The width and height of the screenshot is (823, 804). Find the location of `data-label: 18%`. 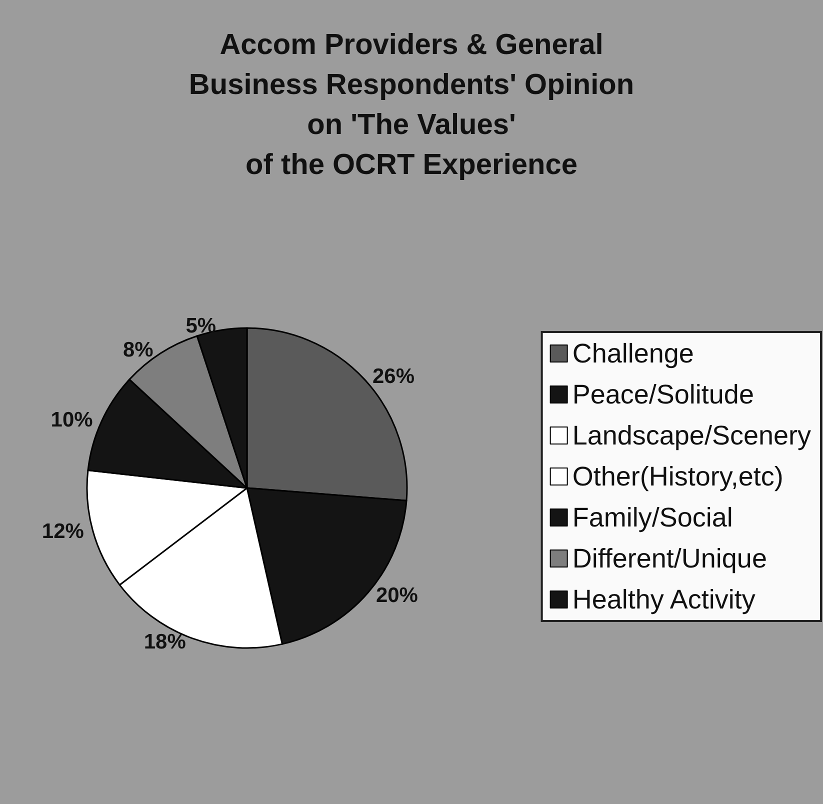

data-label: 18% is located at coordinates (165, 642).